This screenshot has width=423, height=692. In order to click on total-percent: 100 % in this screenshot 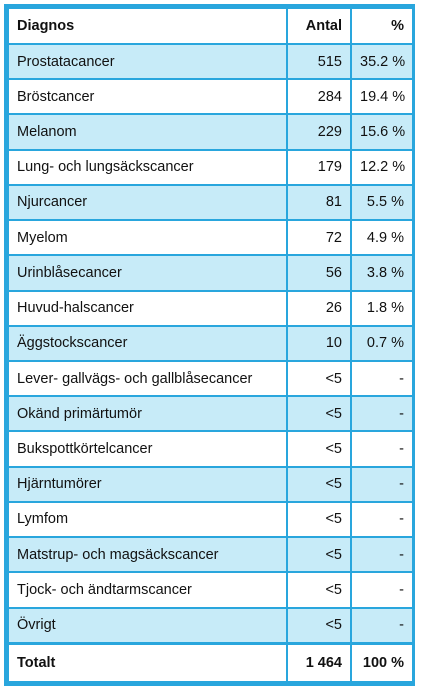, I will do `click(382, 662)`.